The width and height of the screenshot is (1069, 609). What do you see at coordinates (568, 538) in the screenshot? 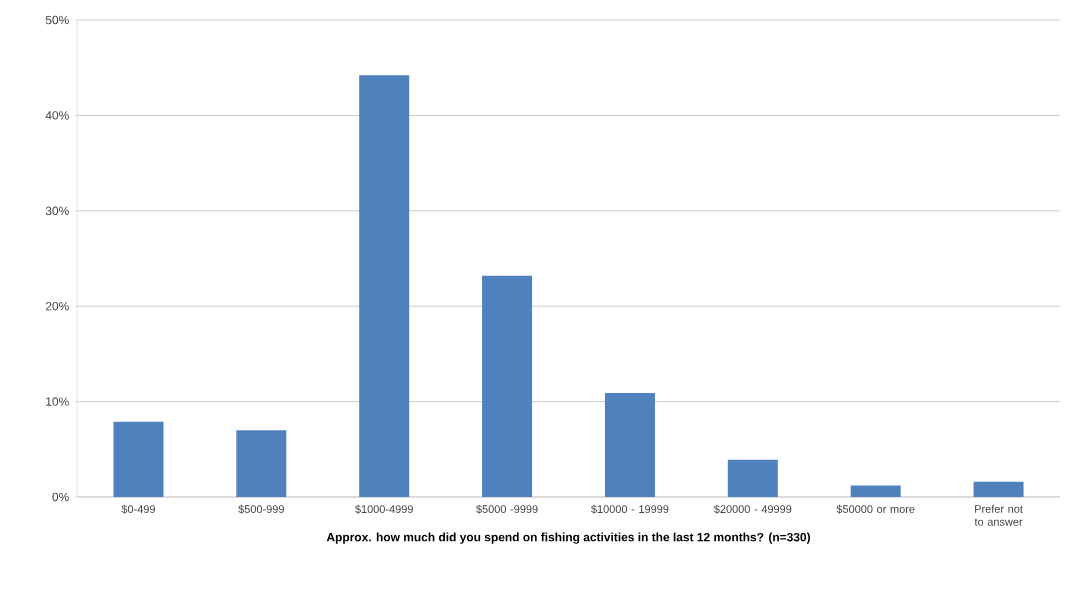
I see `x-axis-title: Approx. how much did you spend on fishing activities in the last 12 months? (n=330)` at bounding box center [568, 538].